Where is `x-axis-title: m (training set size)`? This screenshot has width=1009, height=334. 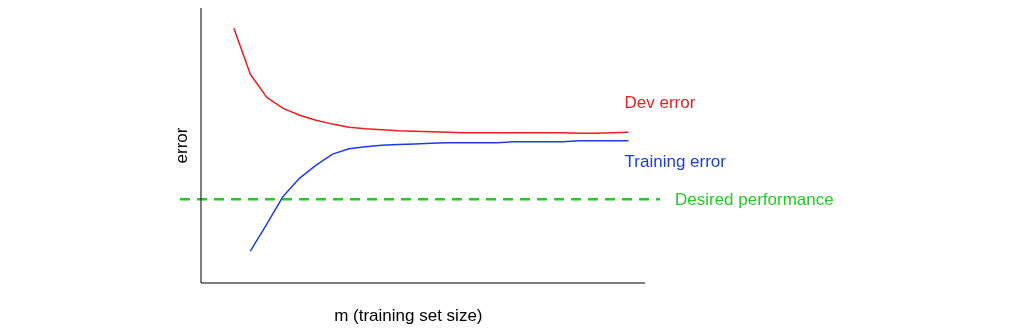
x-axis-title: m (training set size) is located at coordinates (408, 315).